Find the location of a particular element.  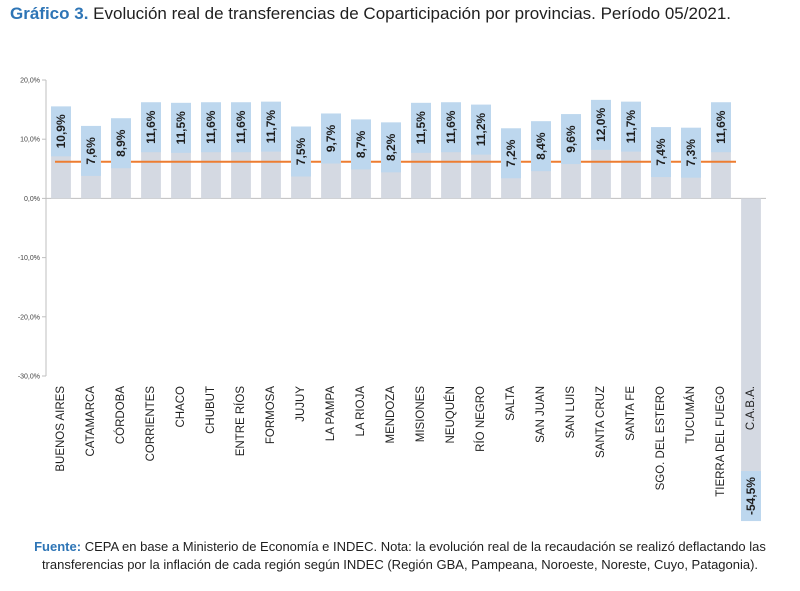

data-label: 8,7% is located at coordinates (361, 144).